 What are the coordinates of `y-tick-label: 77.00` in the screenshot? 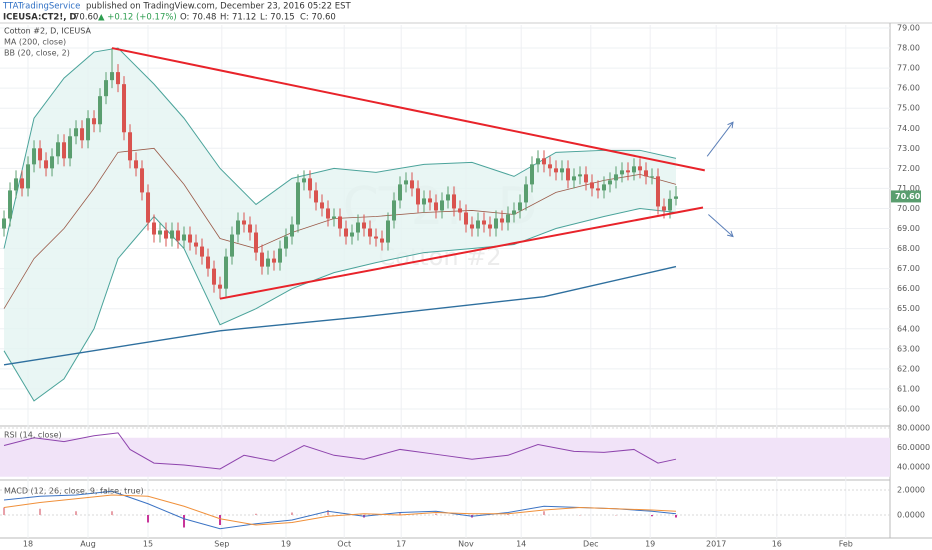 It's located at (908, 68).